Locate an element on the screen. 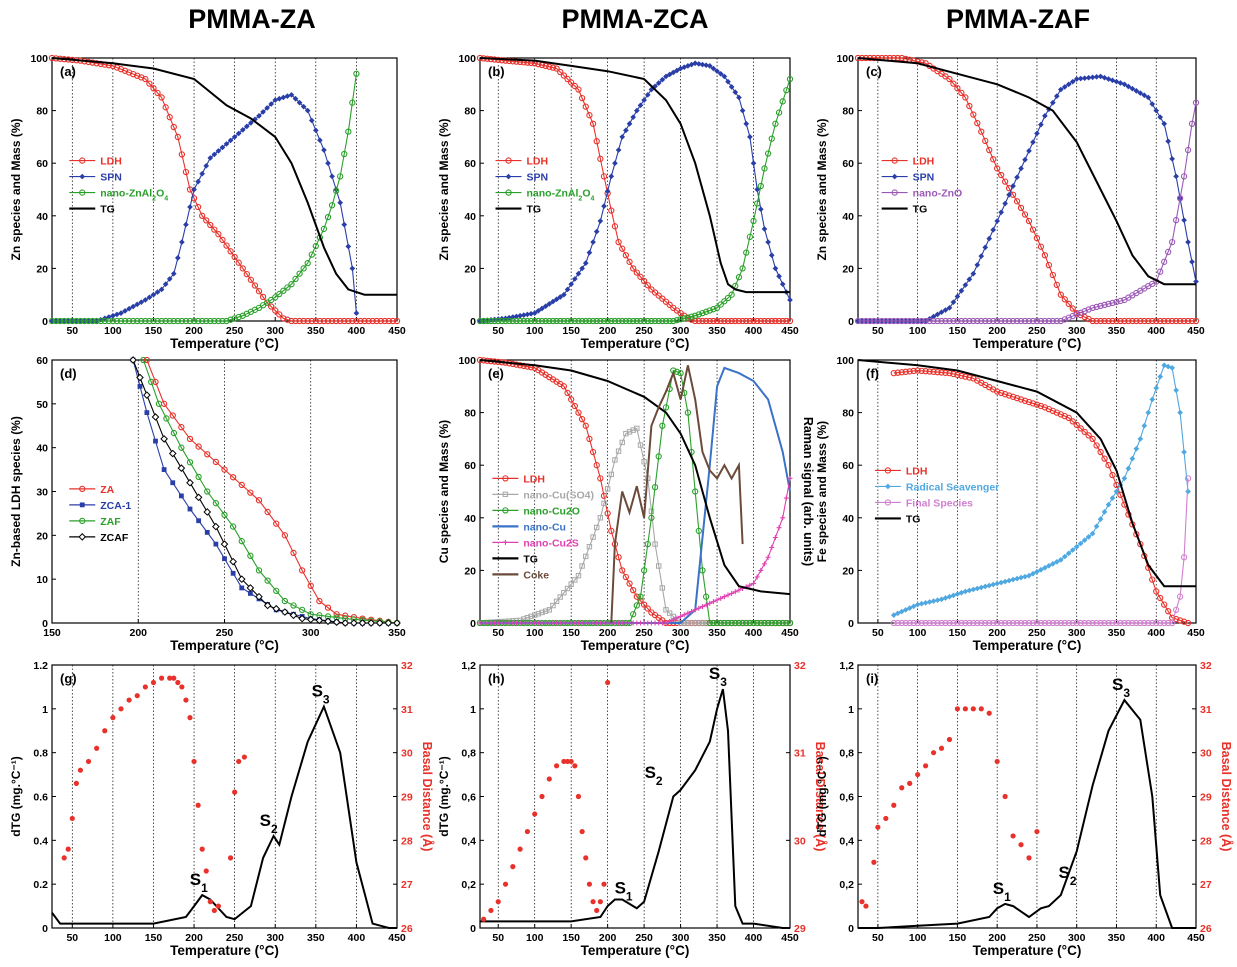  x-tick-label: 300 is located at coordinates (1077, 331).